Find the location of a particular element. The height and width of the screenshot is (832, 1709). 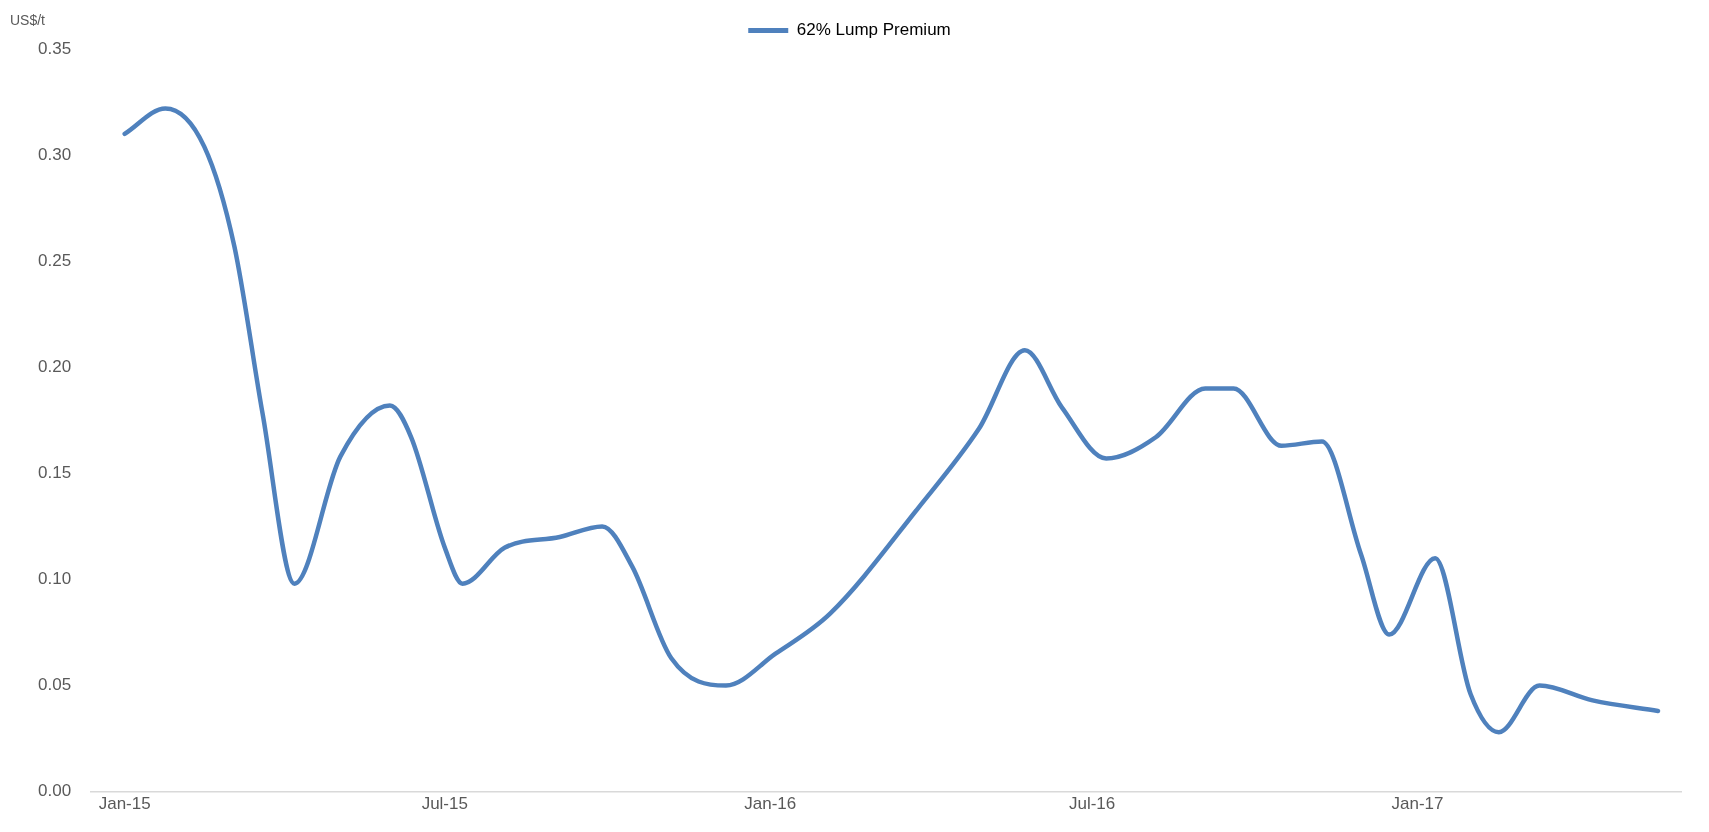

y-tick-label: 0.00 is located at coordinates (54, 791).